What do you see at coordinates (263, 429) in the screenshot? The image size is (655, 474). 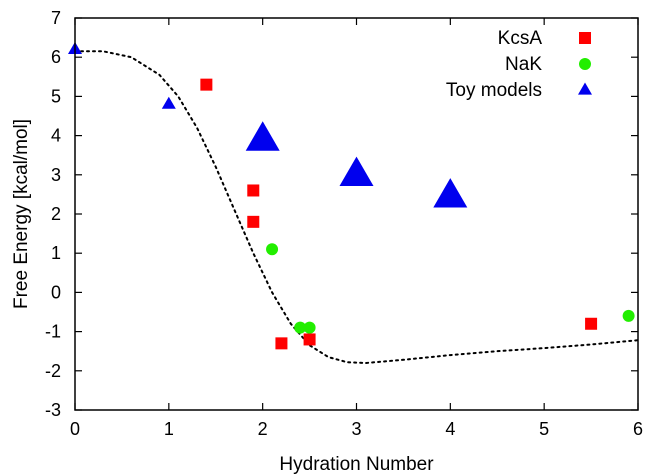 I see `x-tick-label: 2` at bounding box center [263, 429].